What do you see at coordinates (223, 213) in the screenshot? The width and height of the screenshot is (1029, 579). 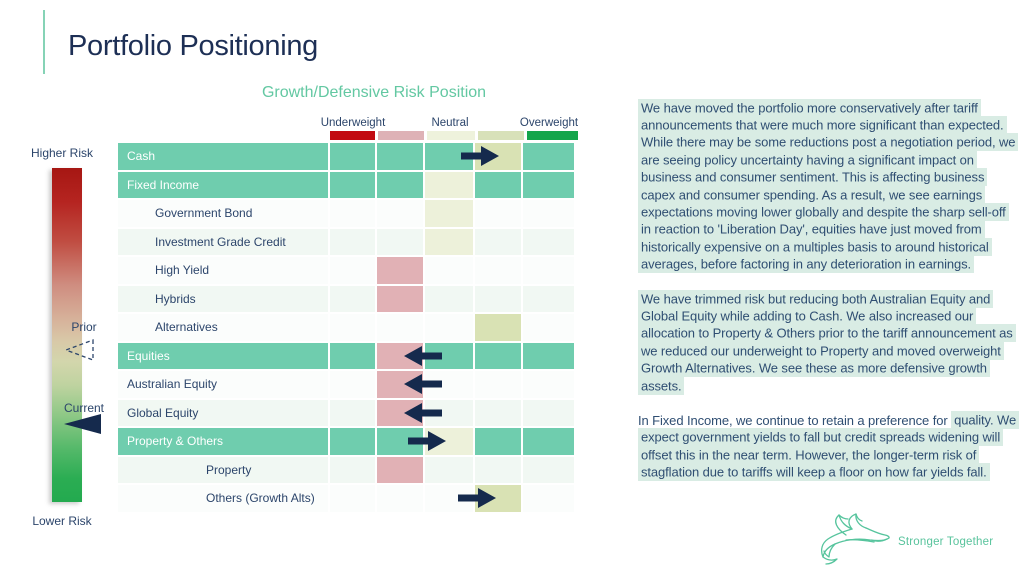 I see `row-label: Government Bond` at bounding box center [223, 213].